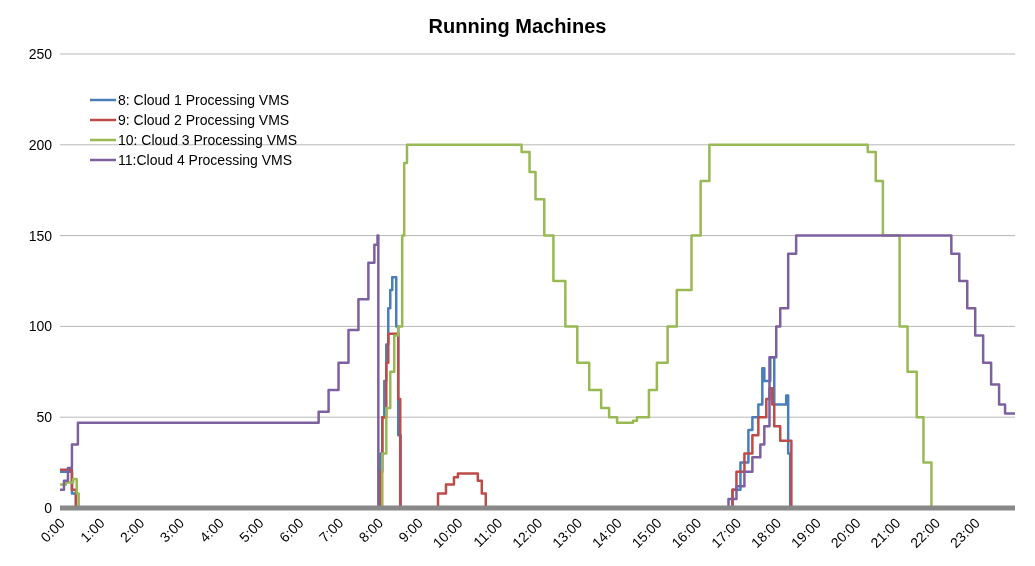 This screenshot has height=566, width=1035. I want to click on legend-label: 10: Cloud 3 Processing VMS, so click(207, 140).